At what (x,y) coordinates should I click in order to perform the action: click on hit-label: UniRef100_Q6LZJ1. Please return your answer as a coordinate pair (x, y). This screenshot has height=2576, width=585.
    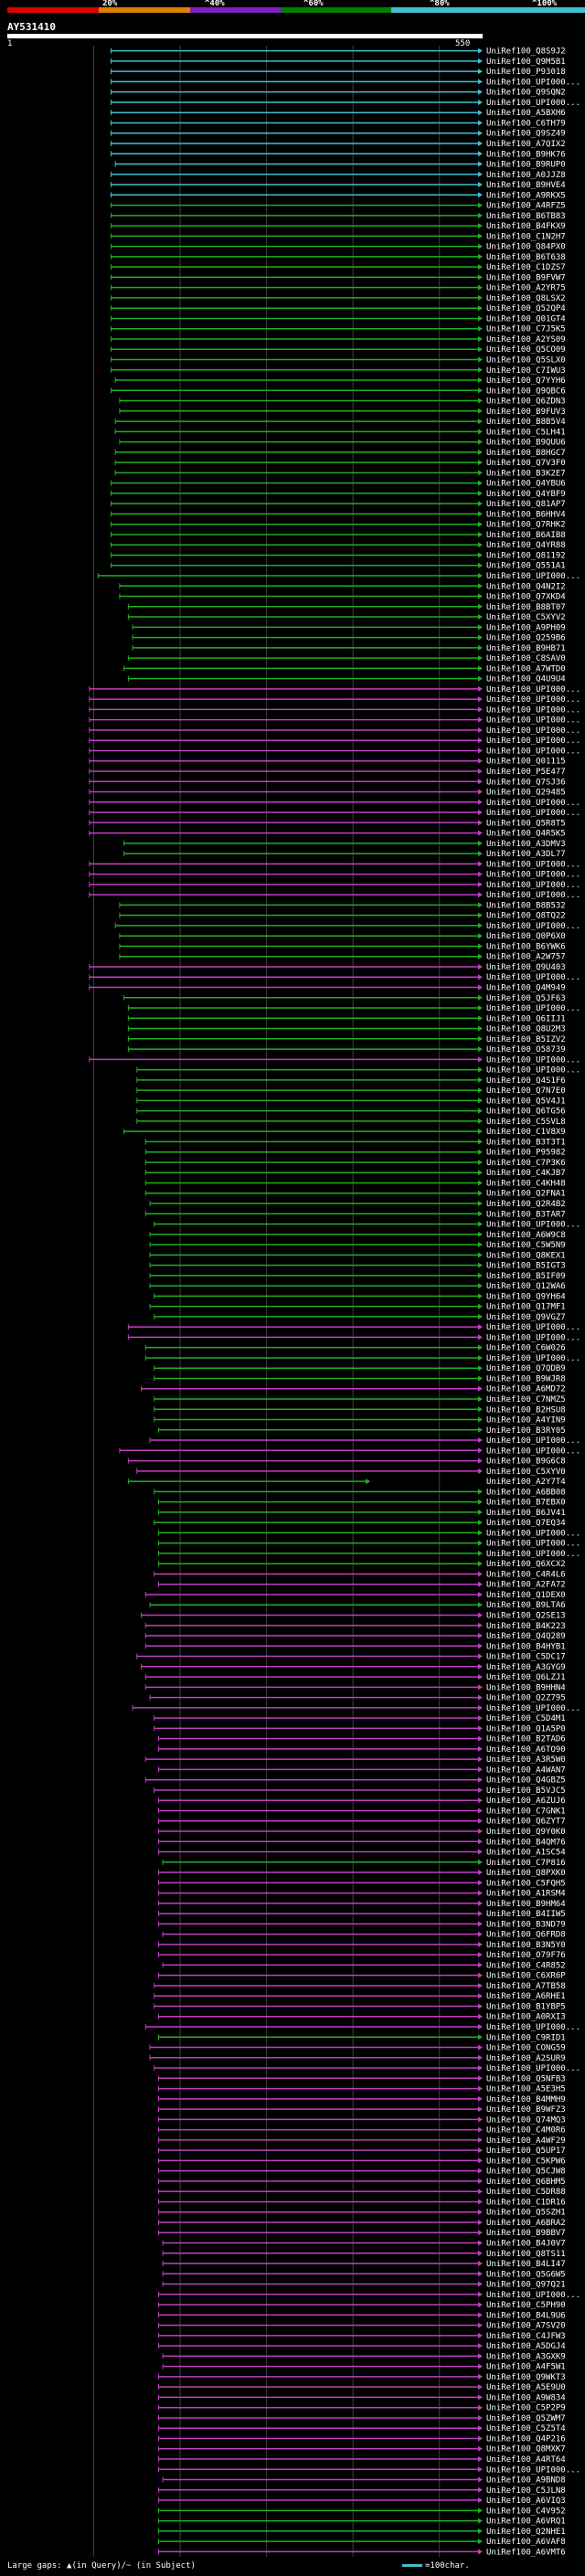
    Looking at the image, I should click on (526, 1677).